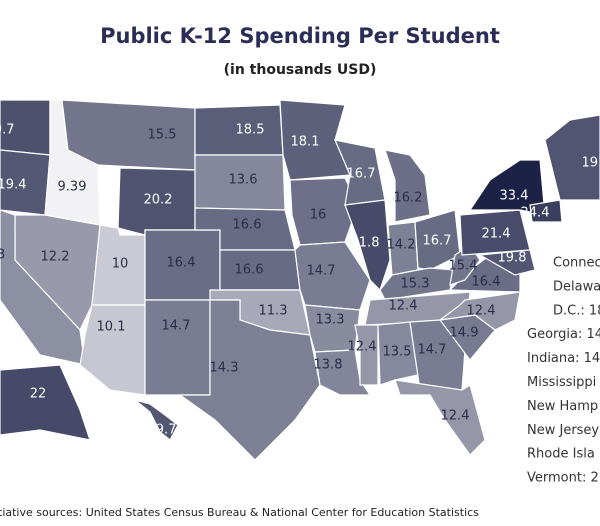 This screenshot has width=600, height=526. I want to click on region-value: 10.1, so click(111, 327).